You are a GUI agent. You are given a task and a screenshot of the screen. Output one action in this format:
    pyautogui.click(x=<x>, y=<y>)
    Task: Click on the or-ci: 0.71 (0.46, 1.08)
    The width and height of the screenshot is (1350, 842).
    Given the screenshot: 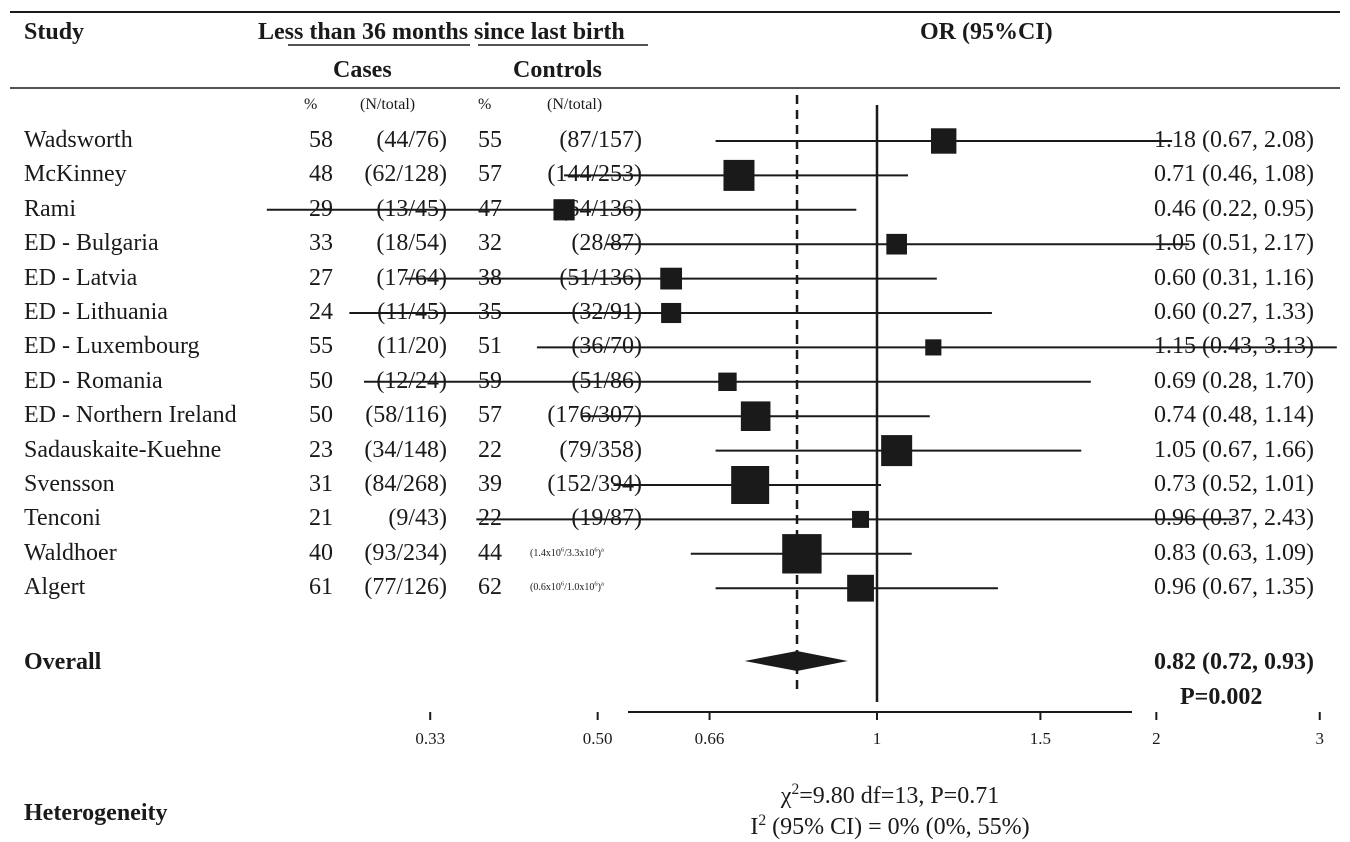 What is the action you would take?
    pyautogui.click(x=1234, y=174)
    